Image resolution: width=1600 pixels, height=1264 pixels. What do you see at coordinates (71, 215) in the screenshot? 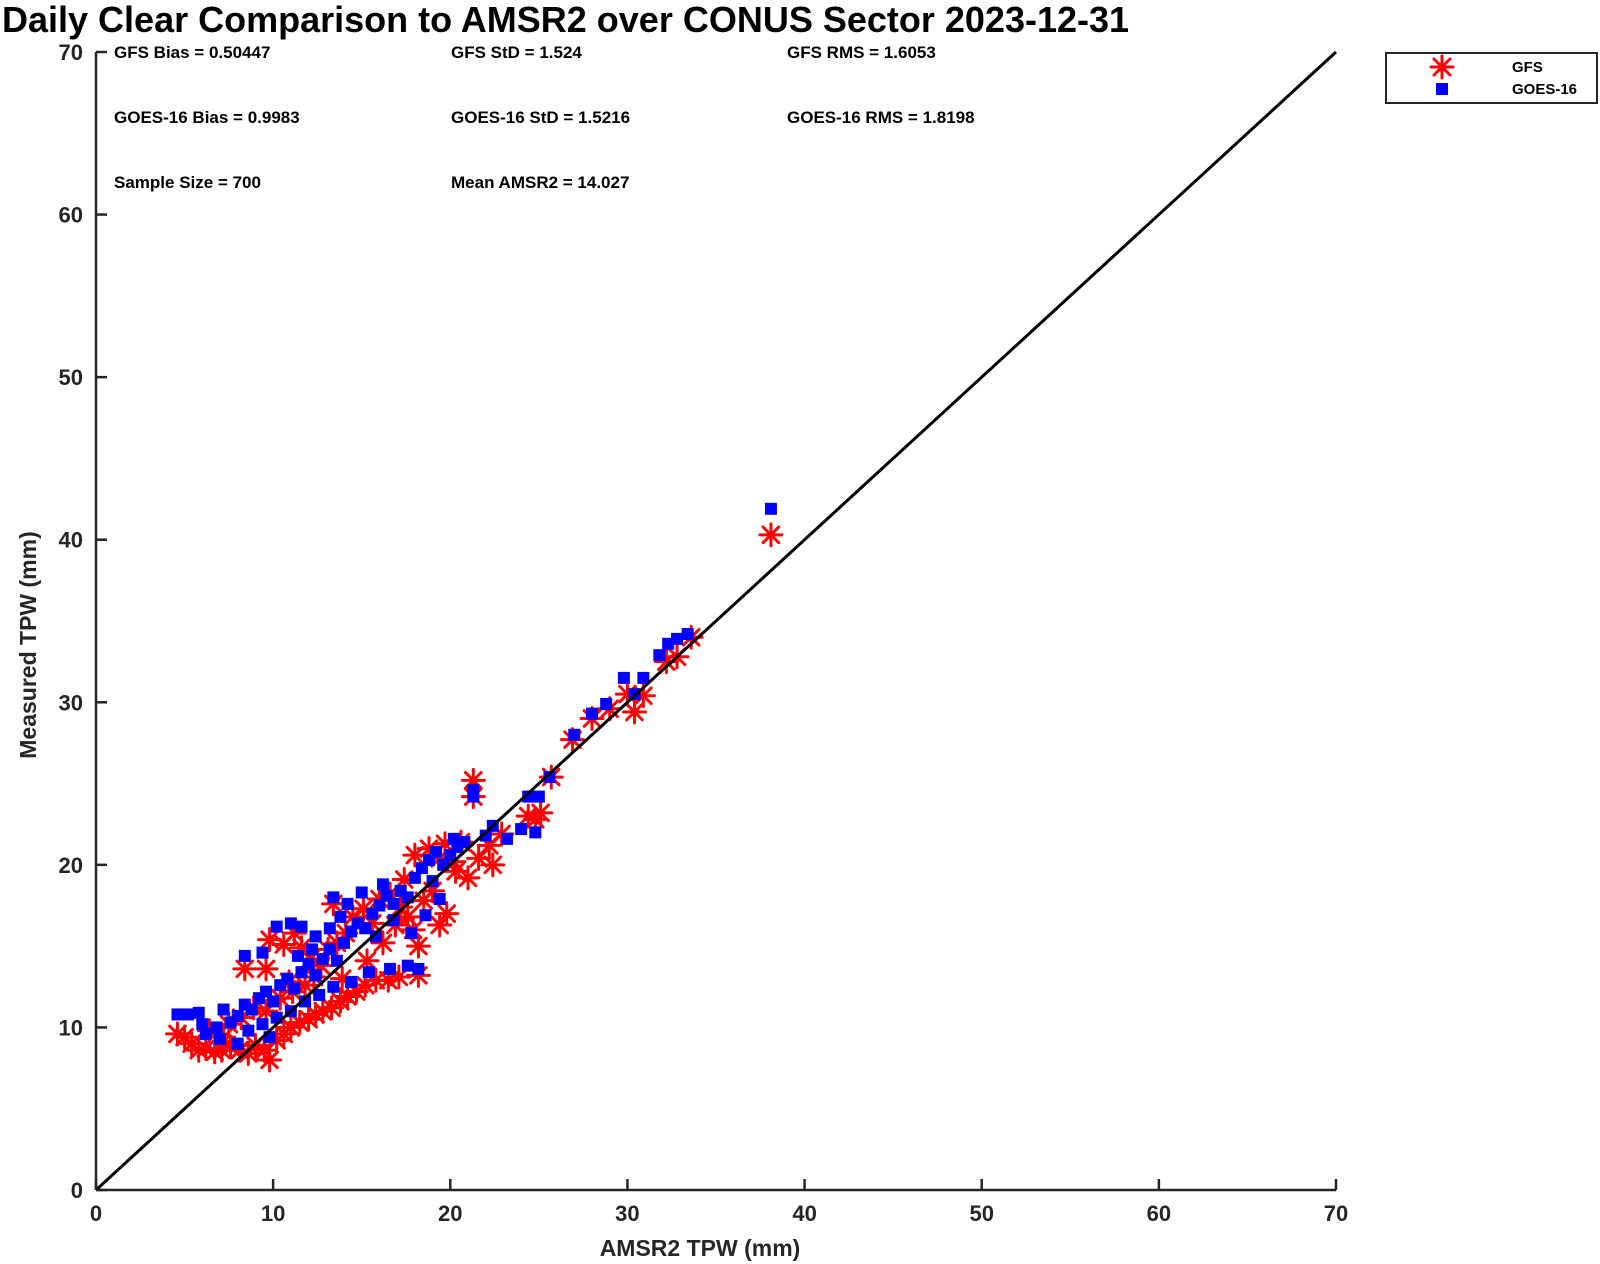
I see `y-tick-label: 60` at bounding box center [71, 215].